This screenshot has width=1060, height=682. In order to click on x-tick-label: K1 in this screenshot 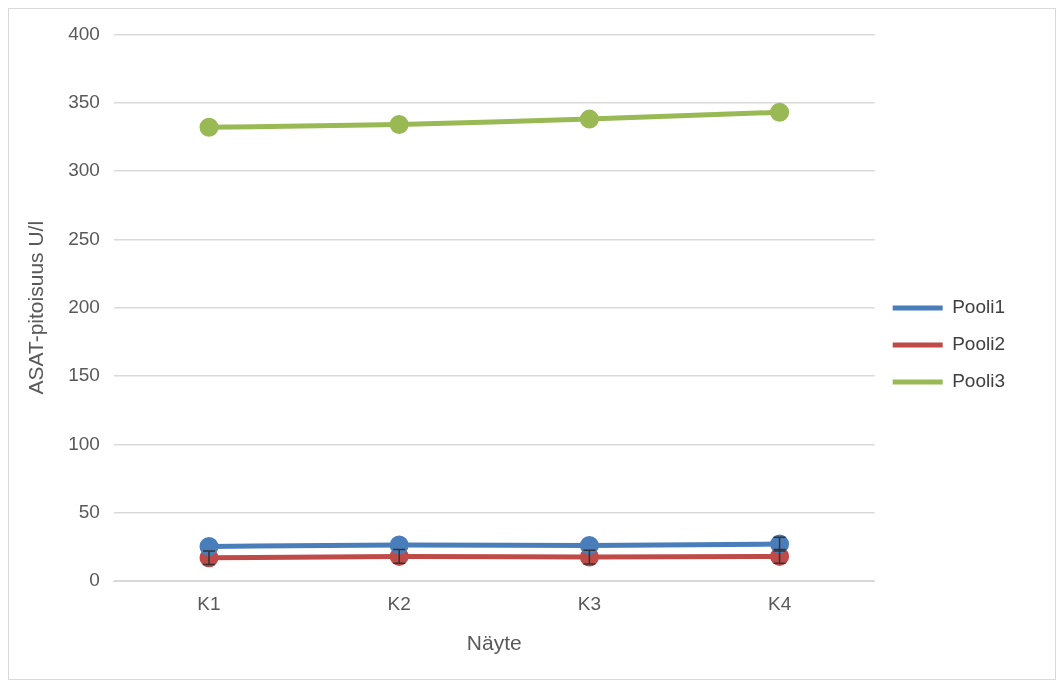, I will do `click(209, 603)`.